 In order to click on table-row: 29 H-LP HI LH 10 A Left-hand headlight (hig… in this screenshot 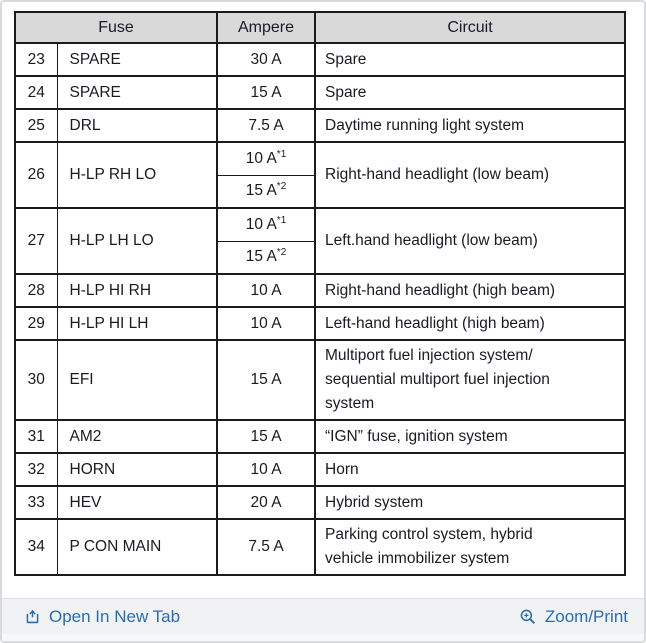, I will do `click(320, 323)`.